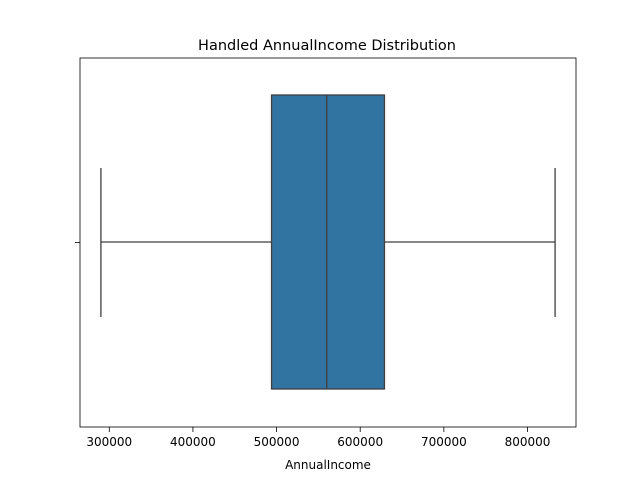 The height and width of the screenshot is (480, 640). What do you see at coordinates (109, 442) in the screenshot?
I see `x-tick-label: 300000` at bounding box center [109, 442].